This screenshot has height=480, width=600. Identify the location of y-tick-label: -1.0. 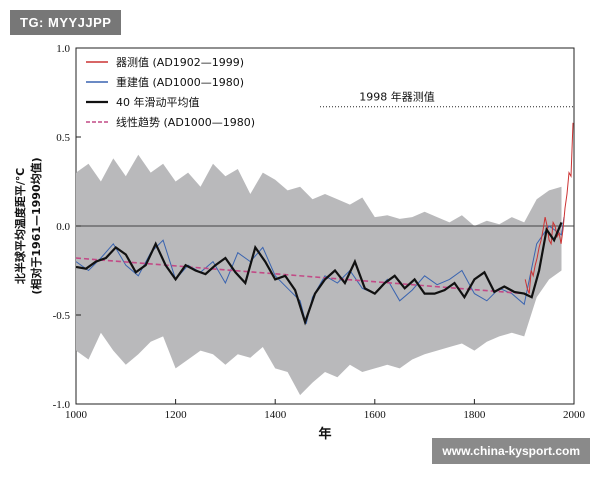
(62, 405).